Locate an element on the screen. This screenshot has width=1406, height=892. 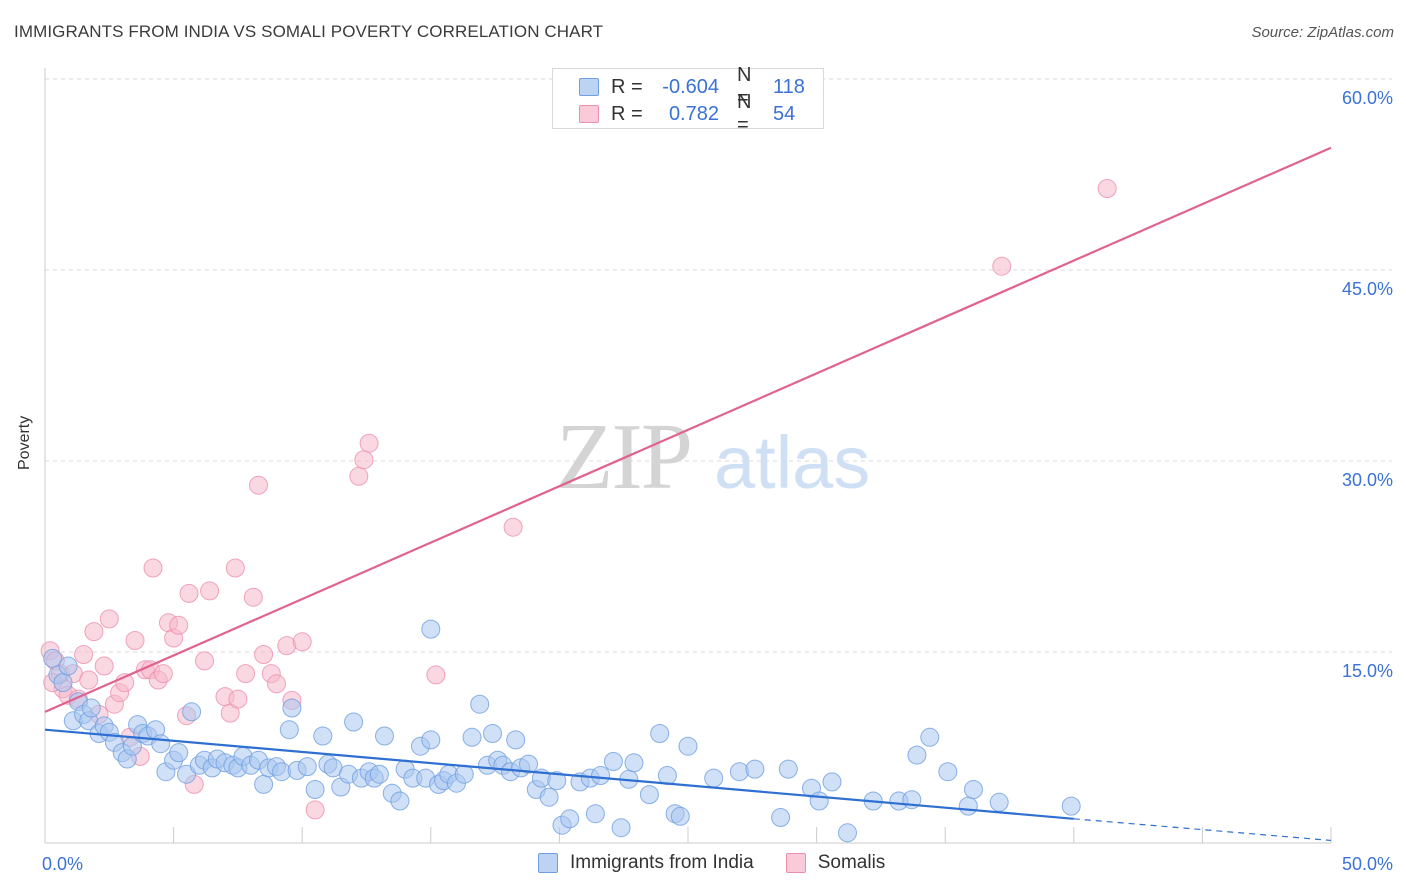
y-tick-label: 15.0% is located at coordinates (1367, 671).